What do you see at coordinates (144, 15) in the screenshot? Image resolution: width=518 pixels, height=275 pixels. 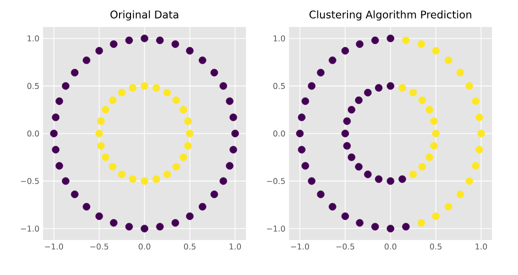 I see `chart-title: Original Data` at bounding box center [144, 15].